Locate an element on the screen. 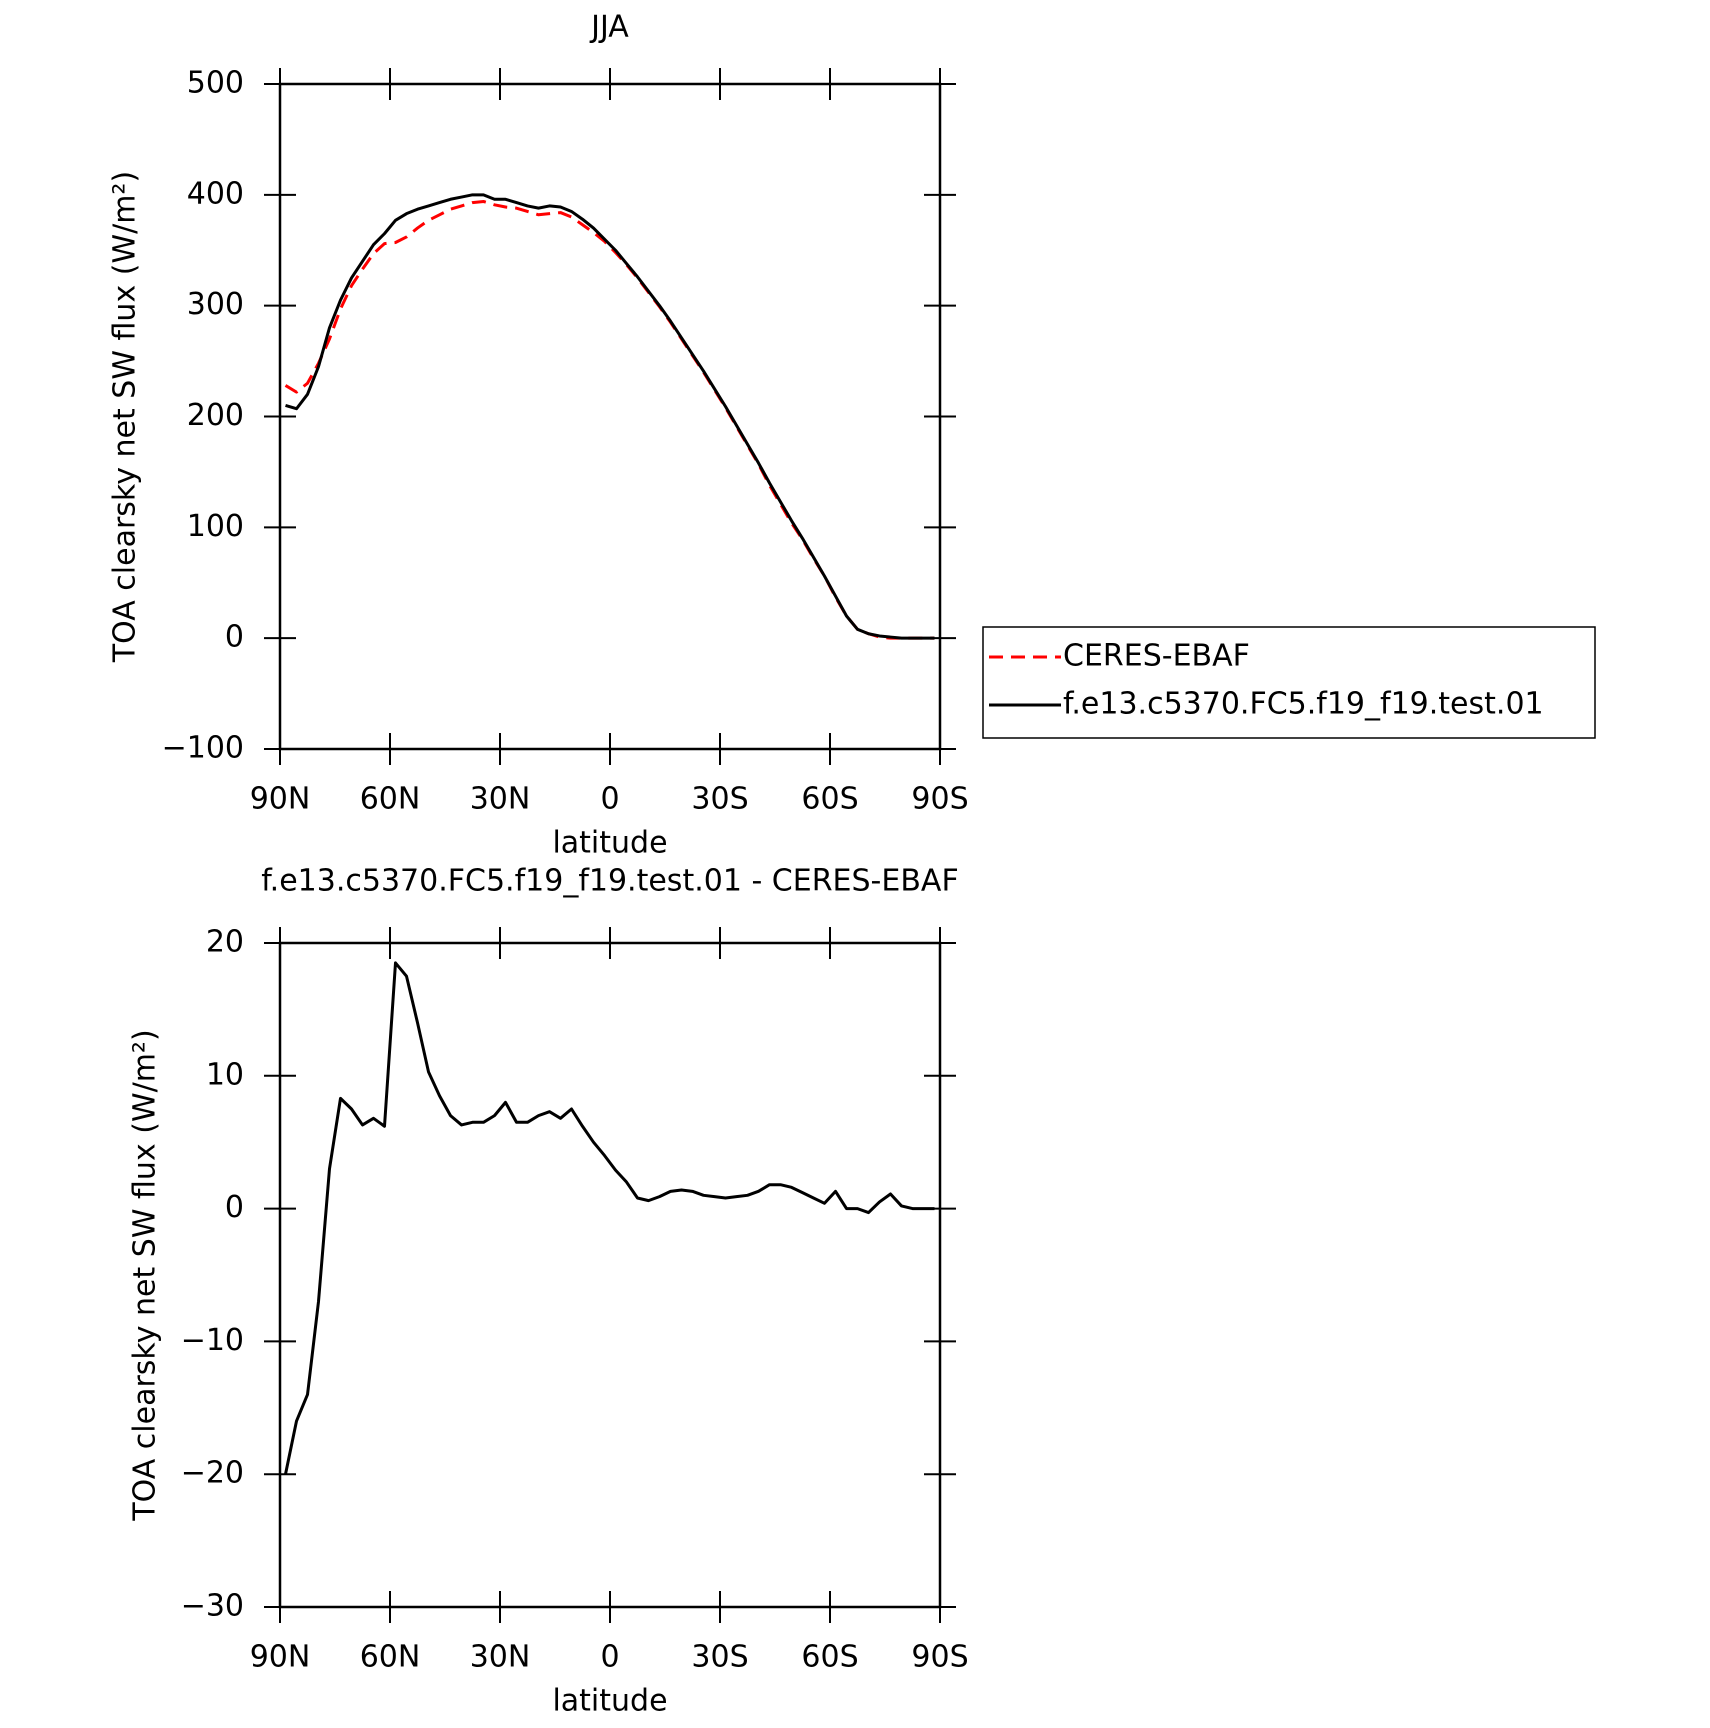 Image resolution: width=1710 pixels, height=1728 pixels. y-tick-label: 10 is located at coordinates (225, 1074).